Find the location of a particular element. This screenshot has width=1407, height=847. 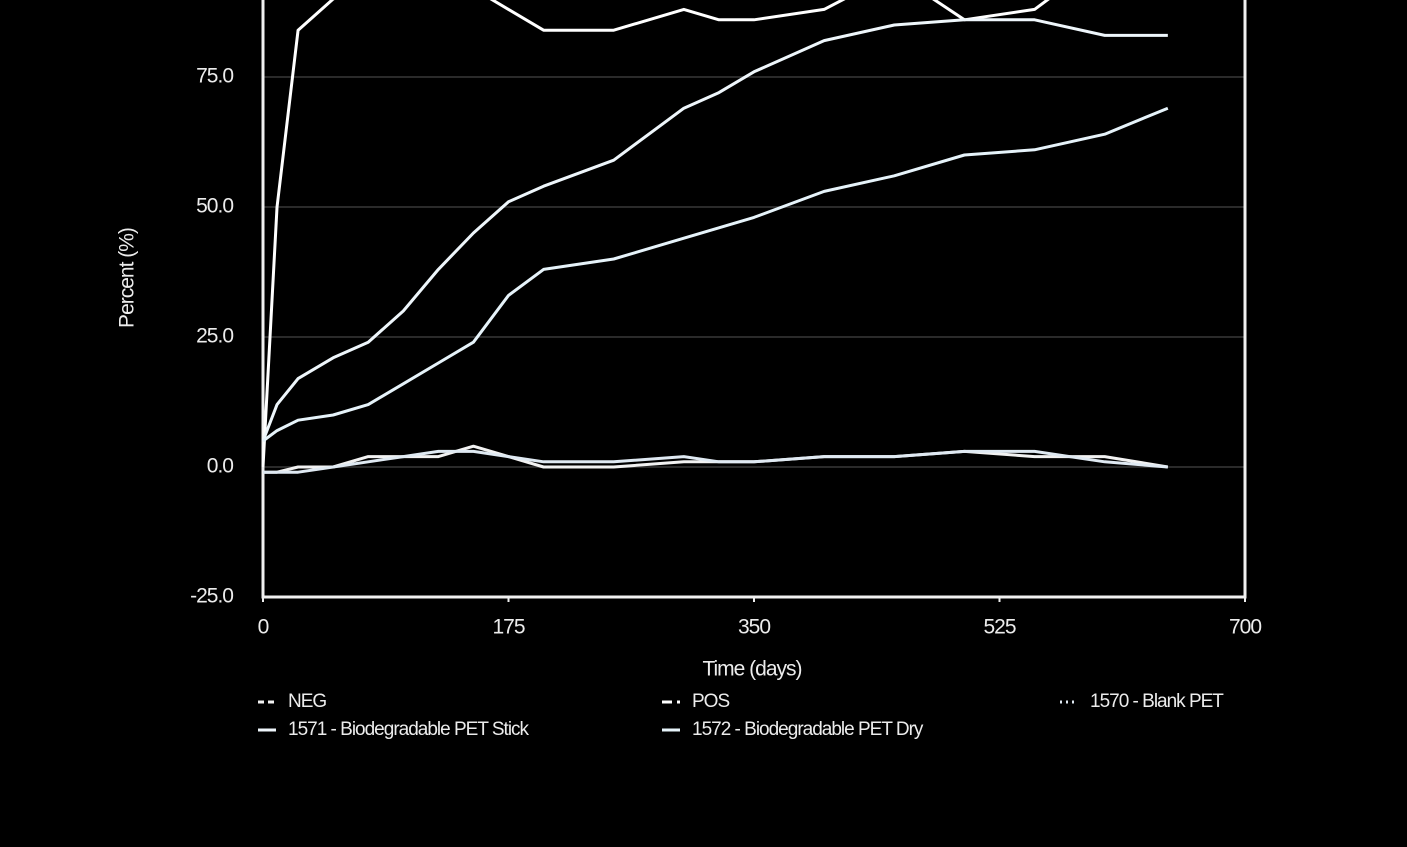

x-tick-label: 525 is located at coordinates (999, 627).